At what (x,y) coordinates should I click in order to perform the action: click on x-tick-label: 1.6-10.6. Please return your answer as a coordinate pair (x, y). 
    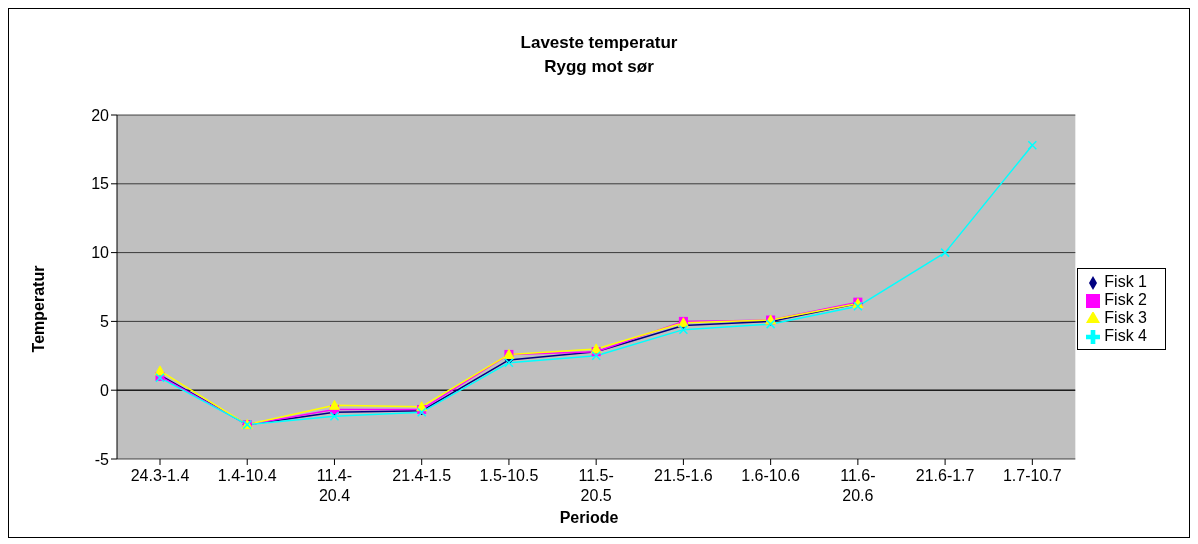
    Looking at the image, I should click on (771, 475).